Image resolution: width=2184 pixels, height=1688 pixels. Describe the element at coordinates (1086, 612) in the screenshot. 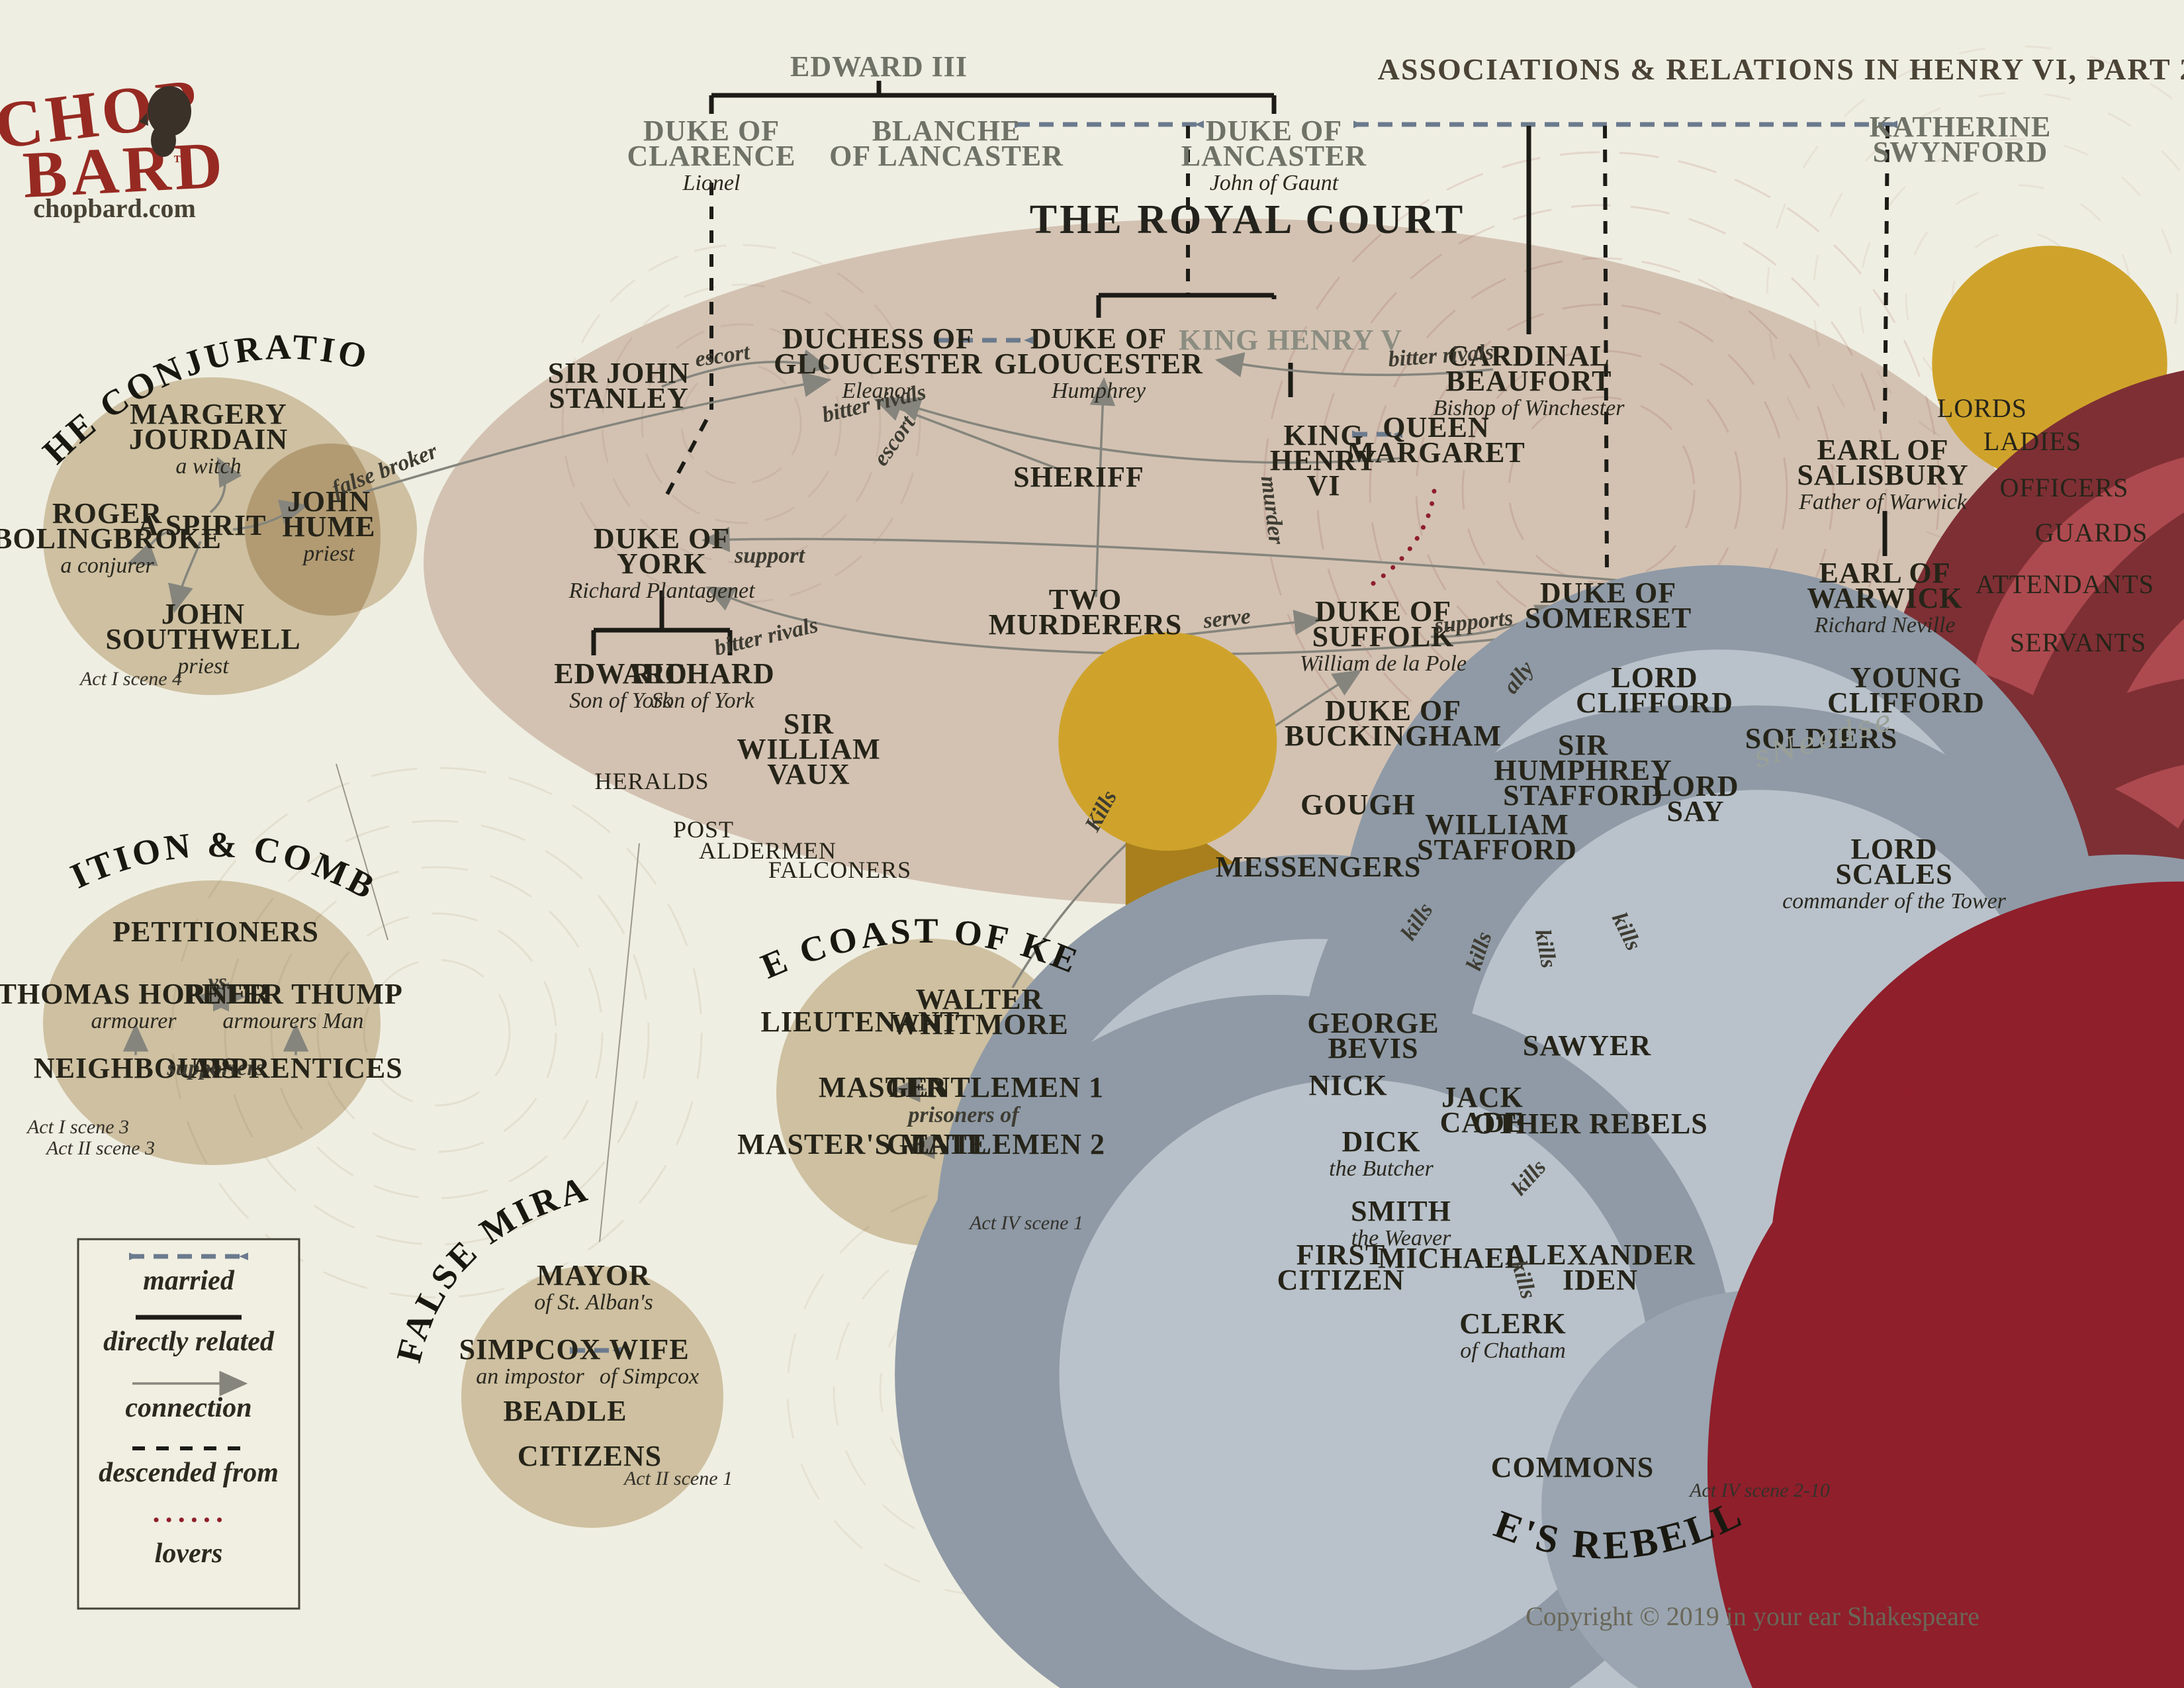

I see `two-murderers: TWO MURDERERS` at that location.